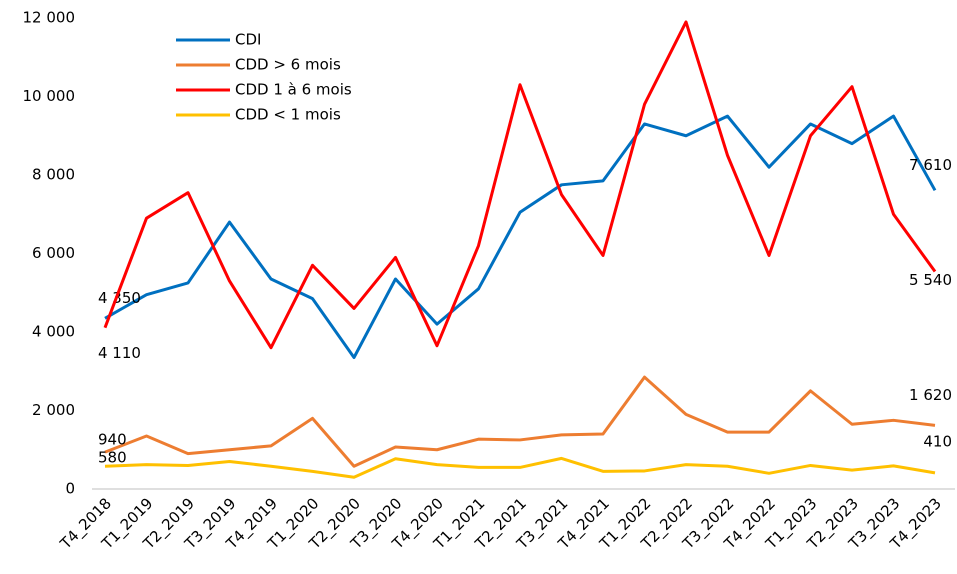  Describe the element at coordinates (70, 489) in the screenshot. I see `y-tick-label: 0` at that location.